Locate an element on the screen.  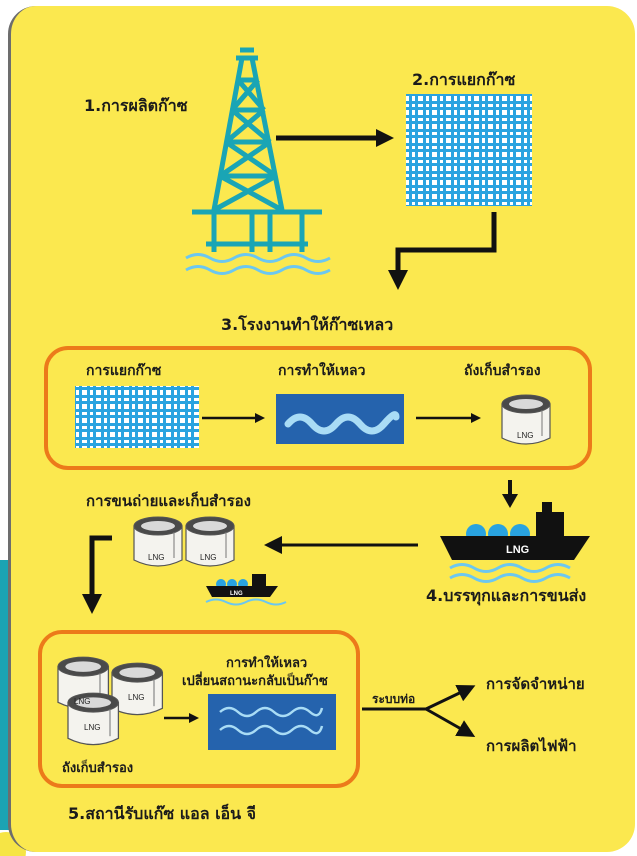
small-ship-icon: LNG is located at coordinates (242, 585).